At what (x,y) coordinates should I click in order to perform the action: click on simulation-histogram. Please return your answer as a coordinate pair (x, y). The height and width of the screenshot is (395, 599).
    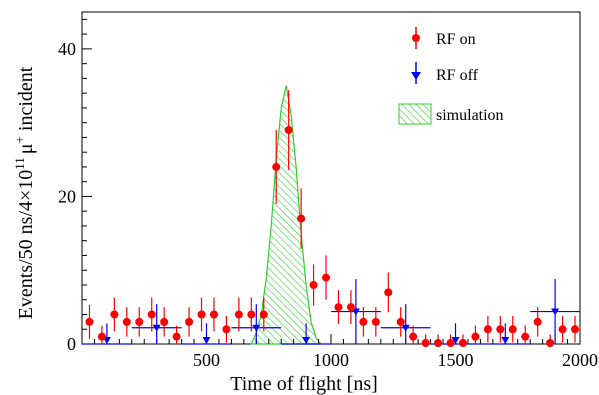
    Looking at the image, I should click on (286, 215).